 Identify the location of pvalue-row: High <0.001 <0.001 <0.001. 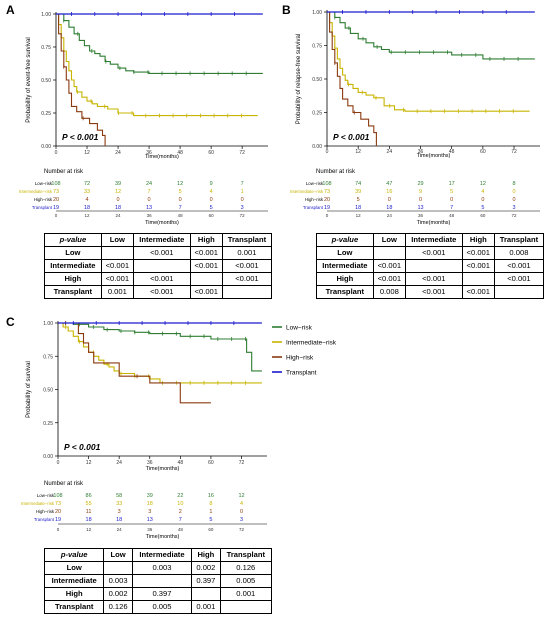
(430, 279).